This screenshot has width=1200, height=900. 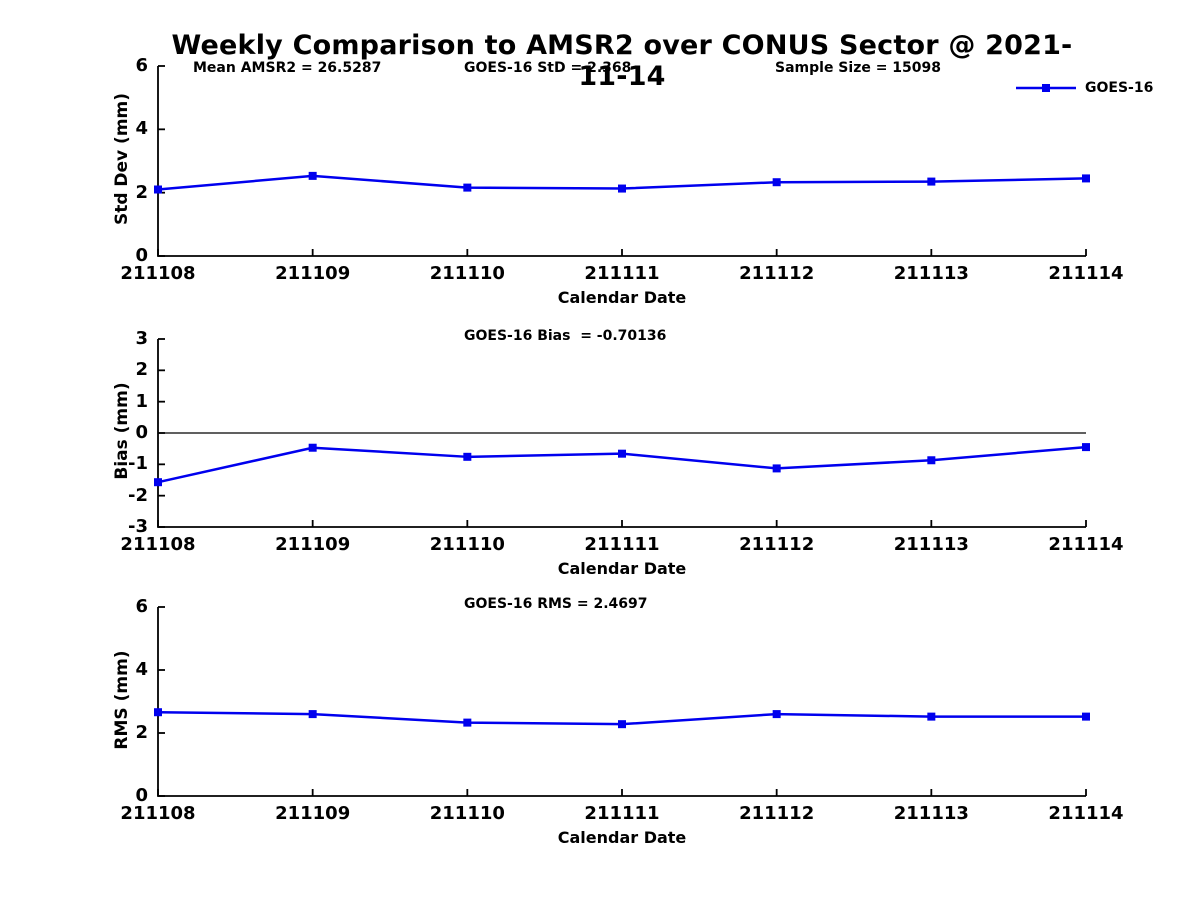 What do you see at coordinates (548, 68) in the screenshot?
I see `stat-goes16-std: GOES-16 StD = 2.368` at bounding box center [548, 68].